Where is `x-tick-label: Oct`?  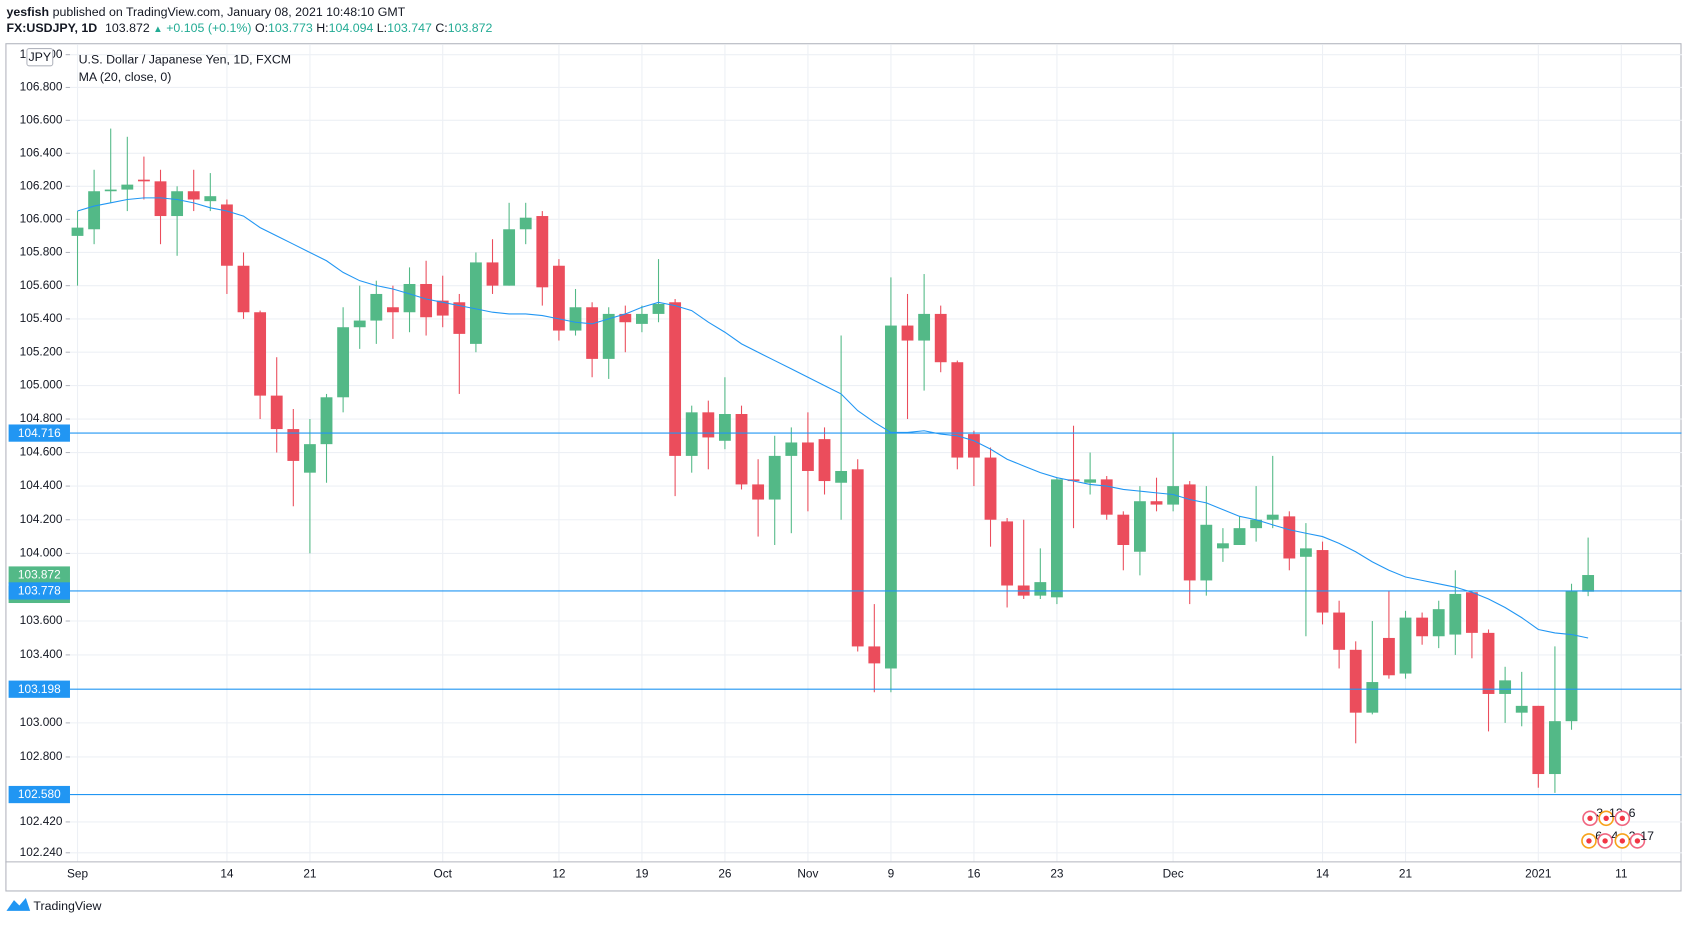
x-tick-label: Oct is located at coordinates (443, 873).